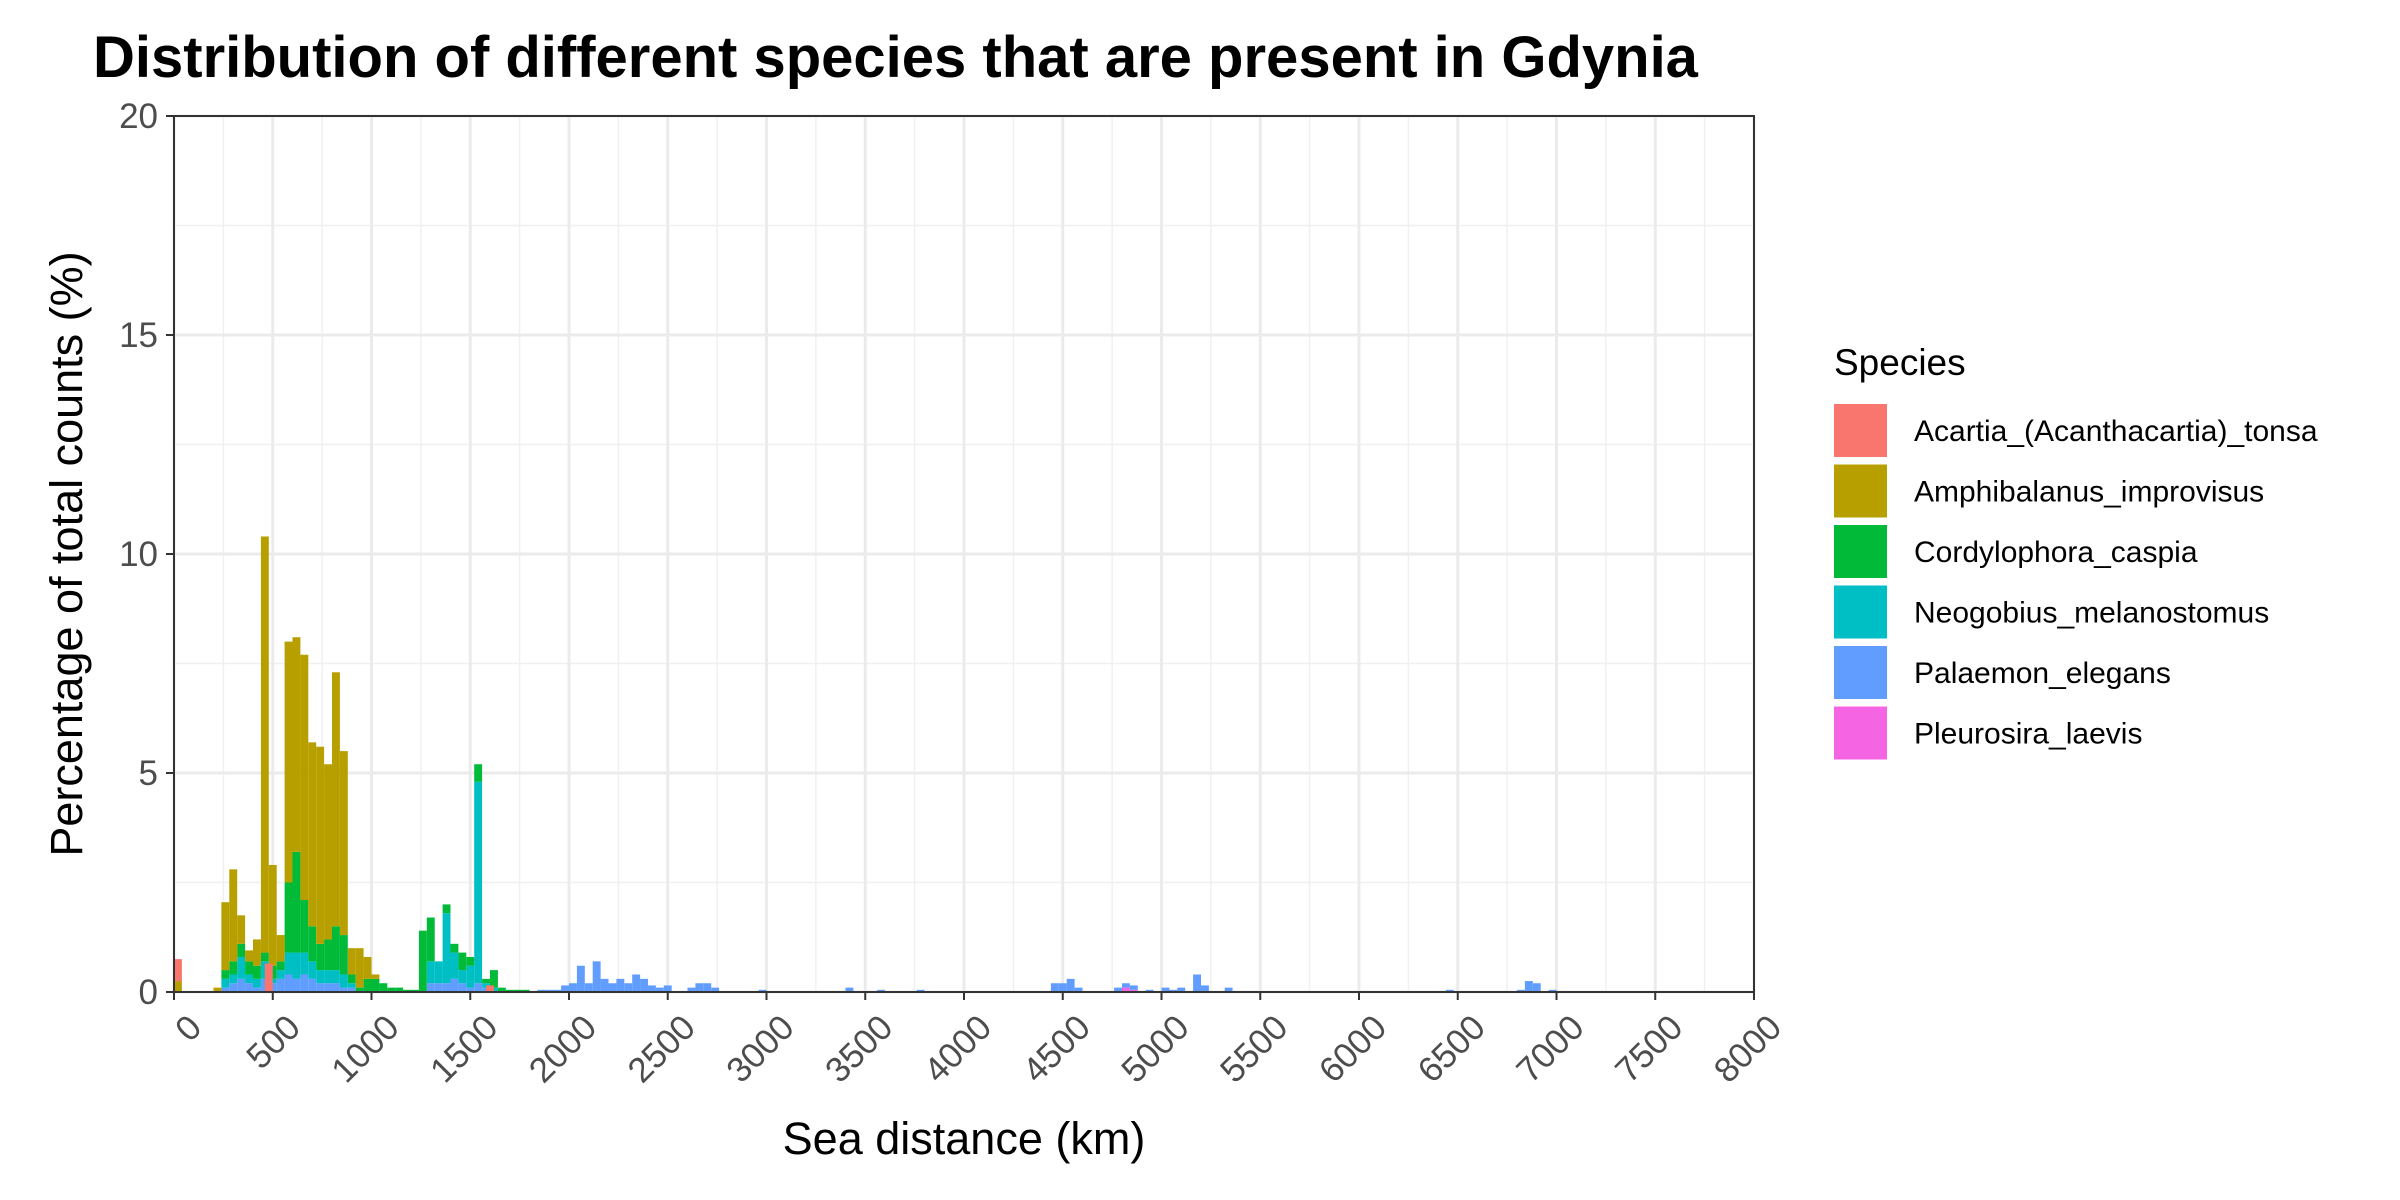  What do you see at coordinates (2091, 613) in the screenshot?
I see `legend-label: Neogobius_melanostomus` at bounding box center [2091, 613].